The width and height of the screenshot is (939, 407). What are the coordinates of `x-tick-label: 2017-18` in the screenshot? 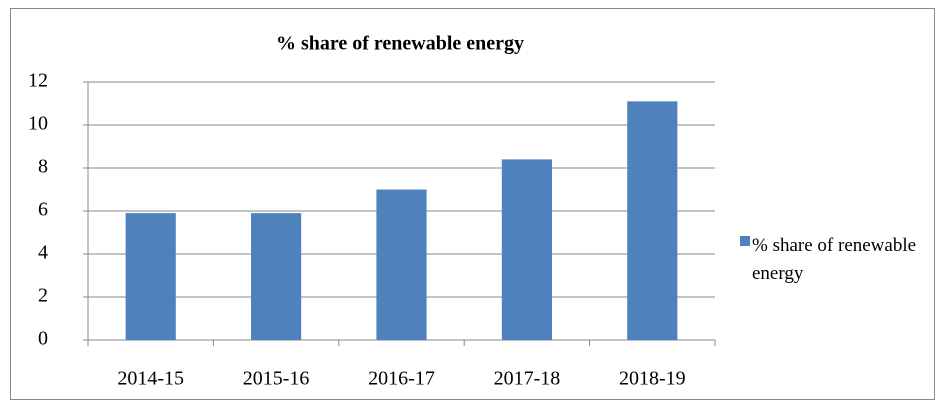 It's located at (527, 379).